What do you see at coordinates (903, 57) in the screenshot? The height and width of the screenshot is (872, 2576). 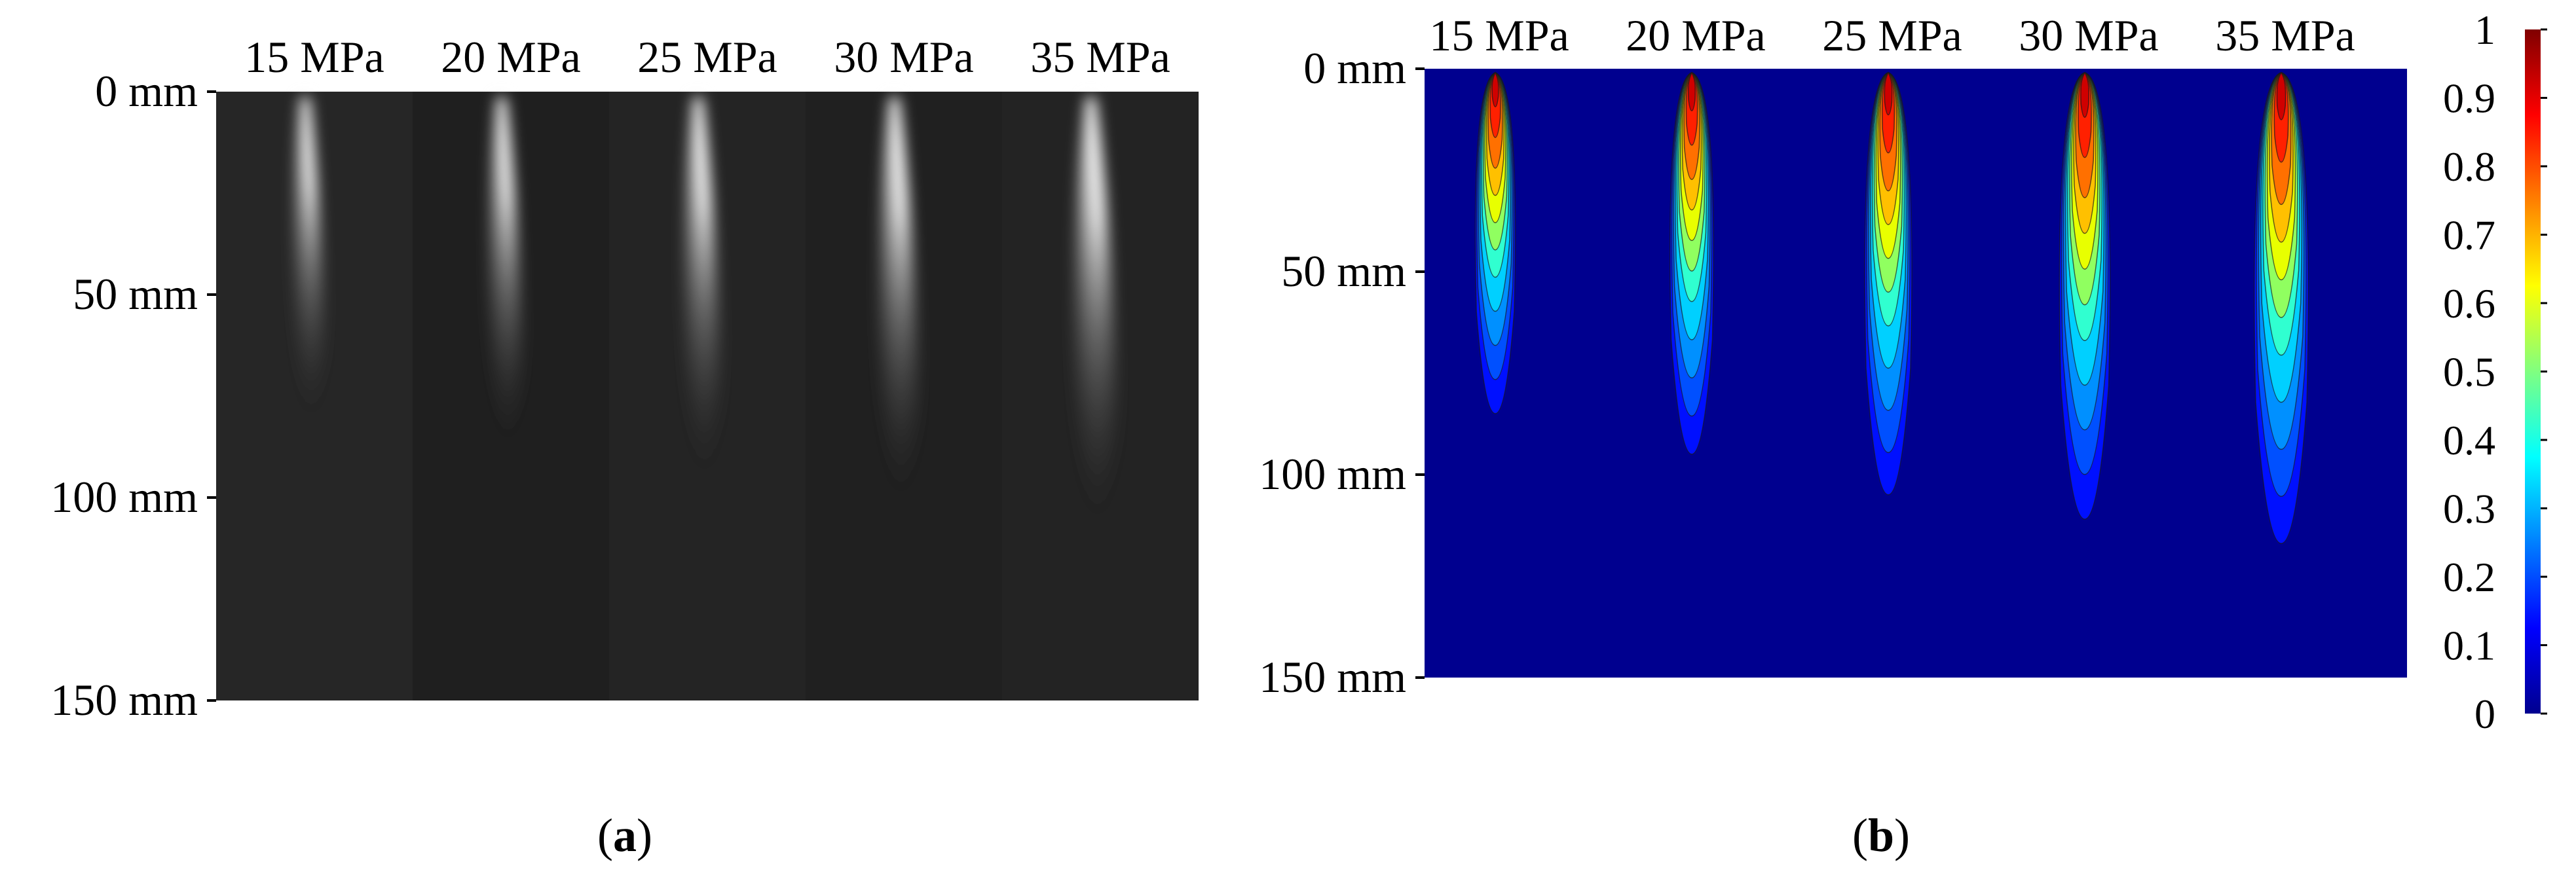 I see `panel-a-pressure-label: 30 MPa` at bounding box center [903, 57].